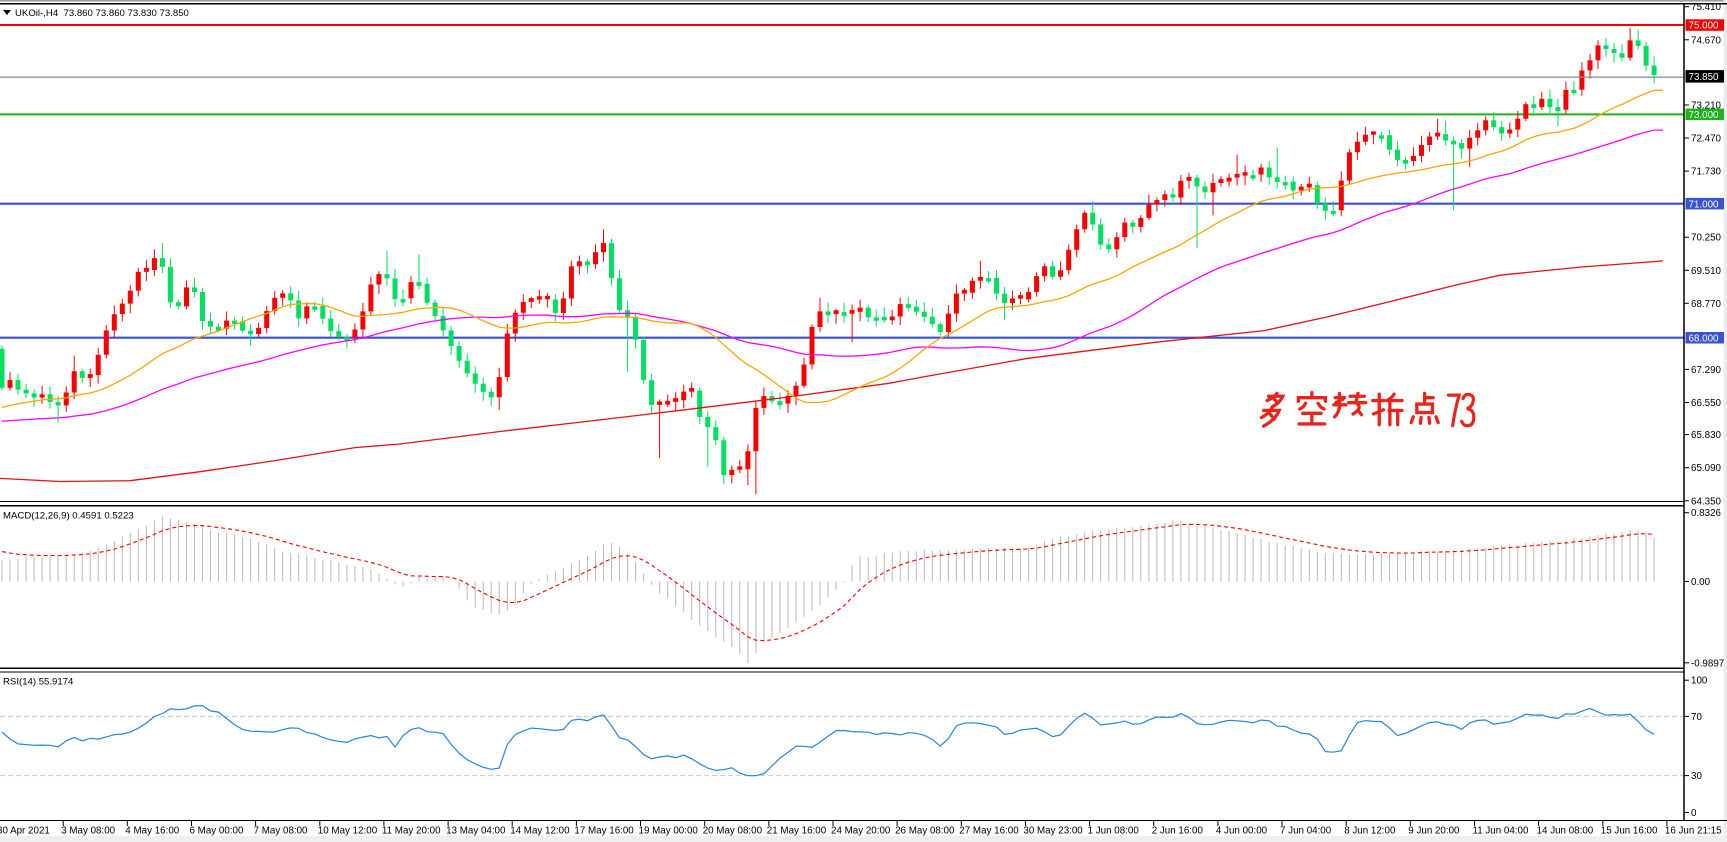  What do you see at coordinates (1706, 370) in the screenshot?
I see `svg-text: 67.290` at bounding box center [1706, 370].